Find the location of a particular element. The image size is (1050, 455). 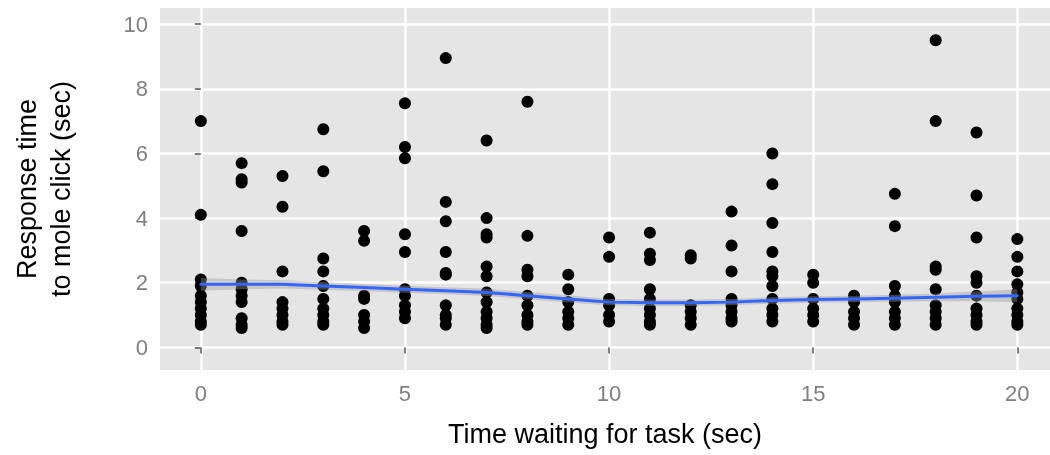

x-tick-label: 5 is located at coordinates (405, 393).